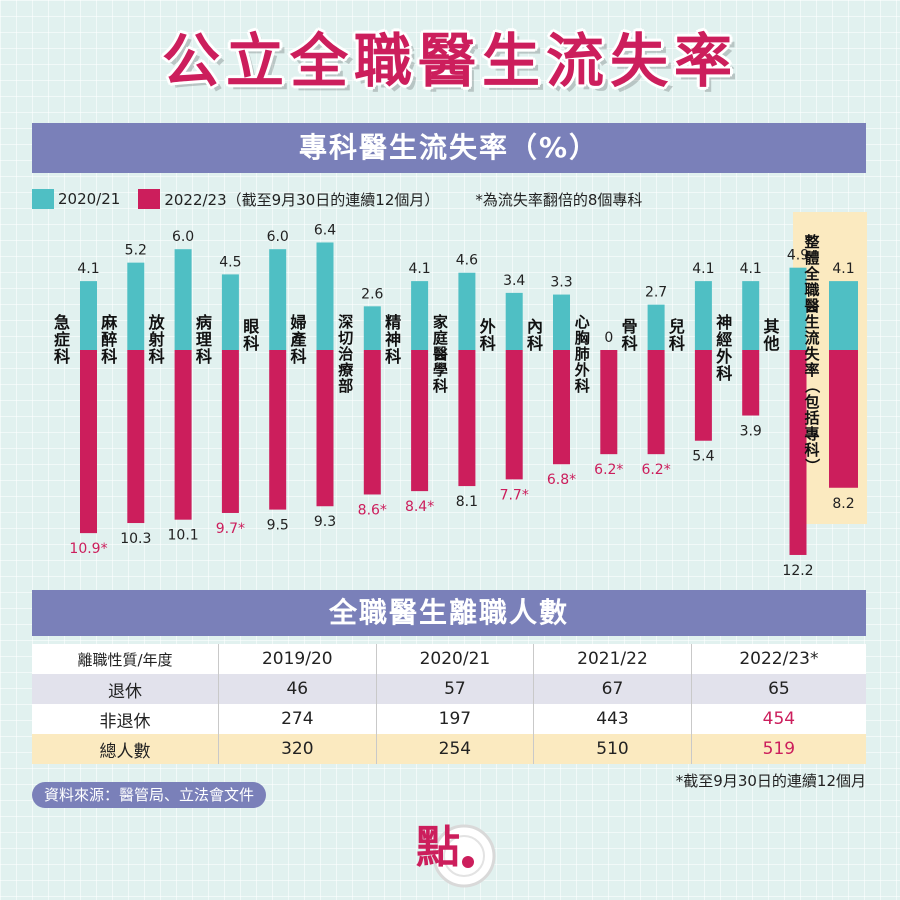 The width and height of the screenshot is (900, 900). I want to click on table-cell: 65, so click(778, 689).